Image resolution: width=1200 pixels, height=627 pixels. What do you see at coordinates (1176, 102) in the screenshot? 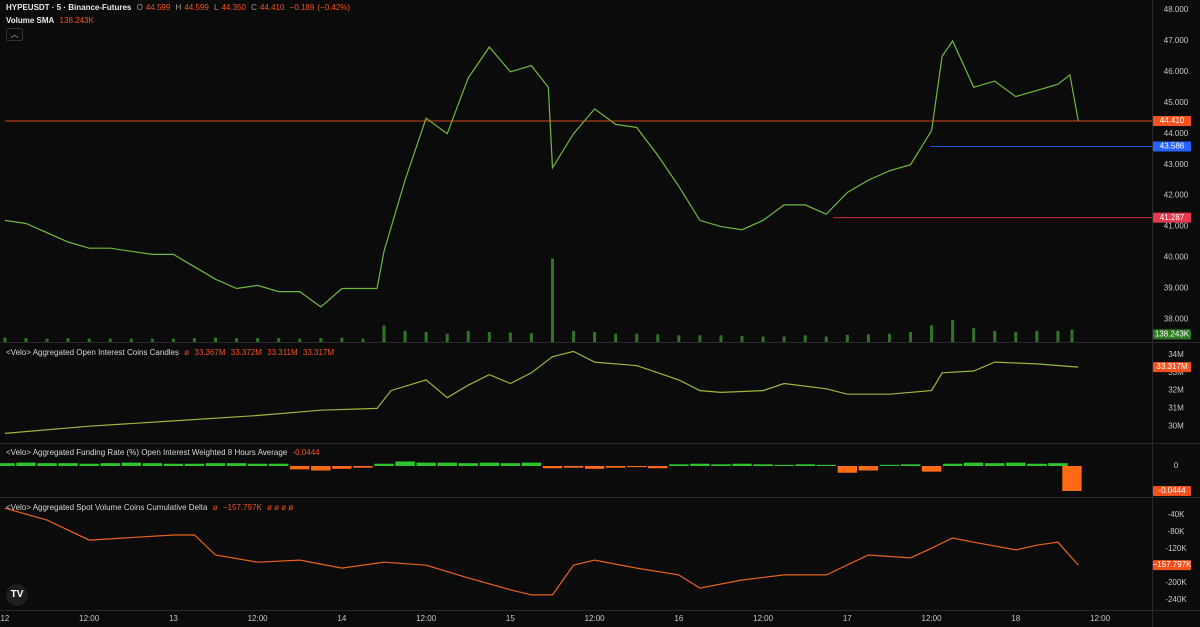
I see `y-tick-label: 45.000` at bounding box center [1176, 102].